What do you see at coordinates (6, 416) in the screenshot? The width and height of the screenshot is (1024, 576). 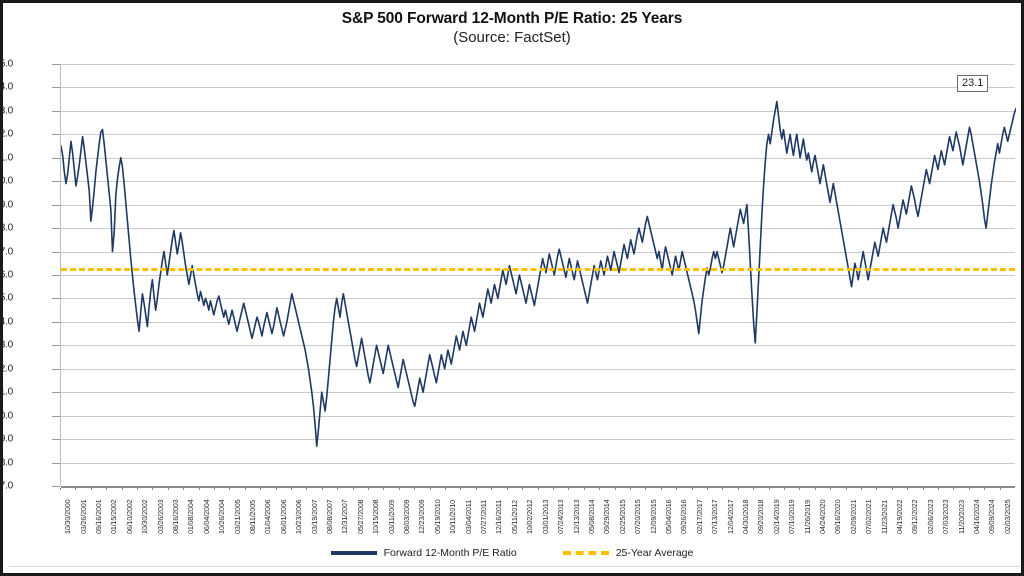 I see `y-axis-tick-label: 10.0` at bounding box center [6, 416].